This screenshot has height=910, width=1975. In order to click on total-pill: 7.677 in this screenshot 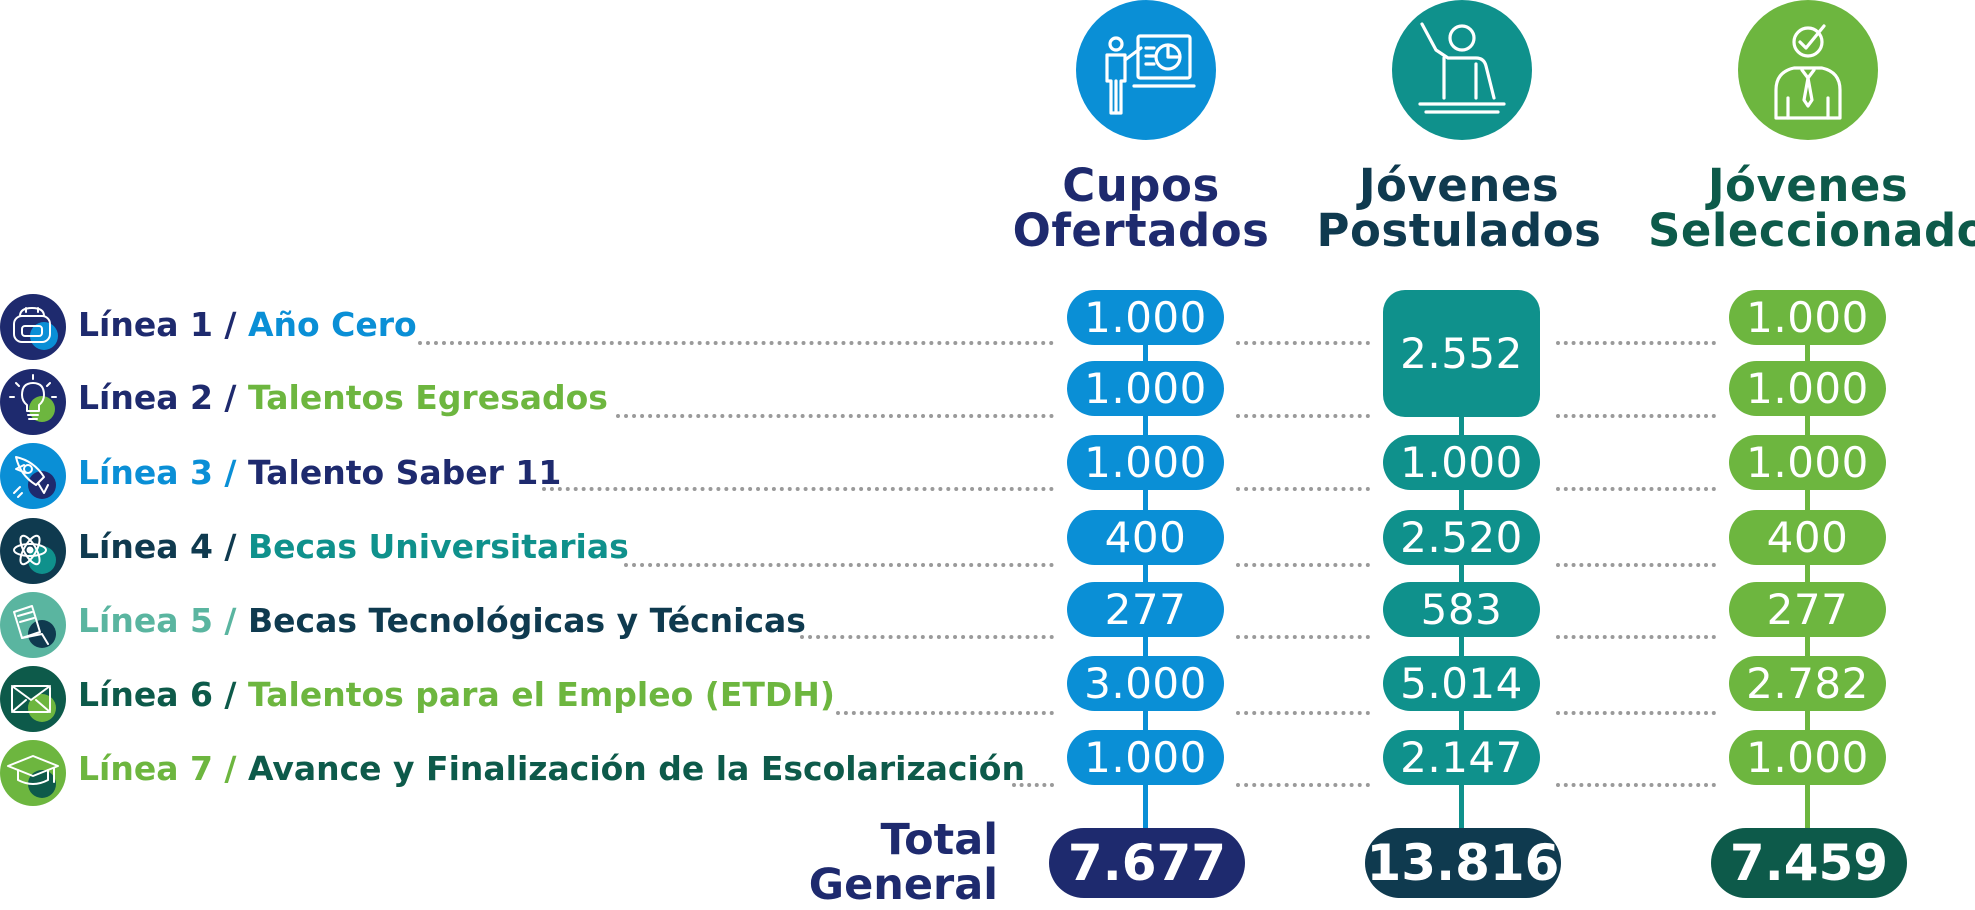, I will do `click(1147, 863)`.